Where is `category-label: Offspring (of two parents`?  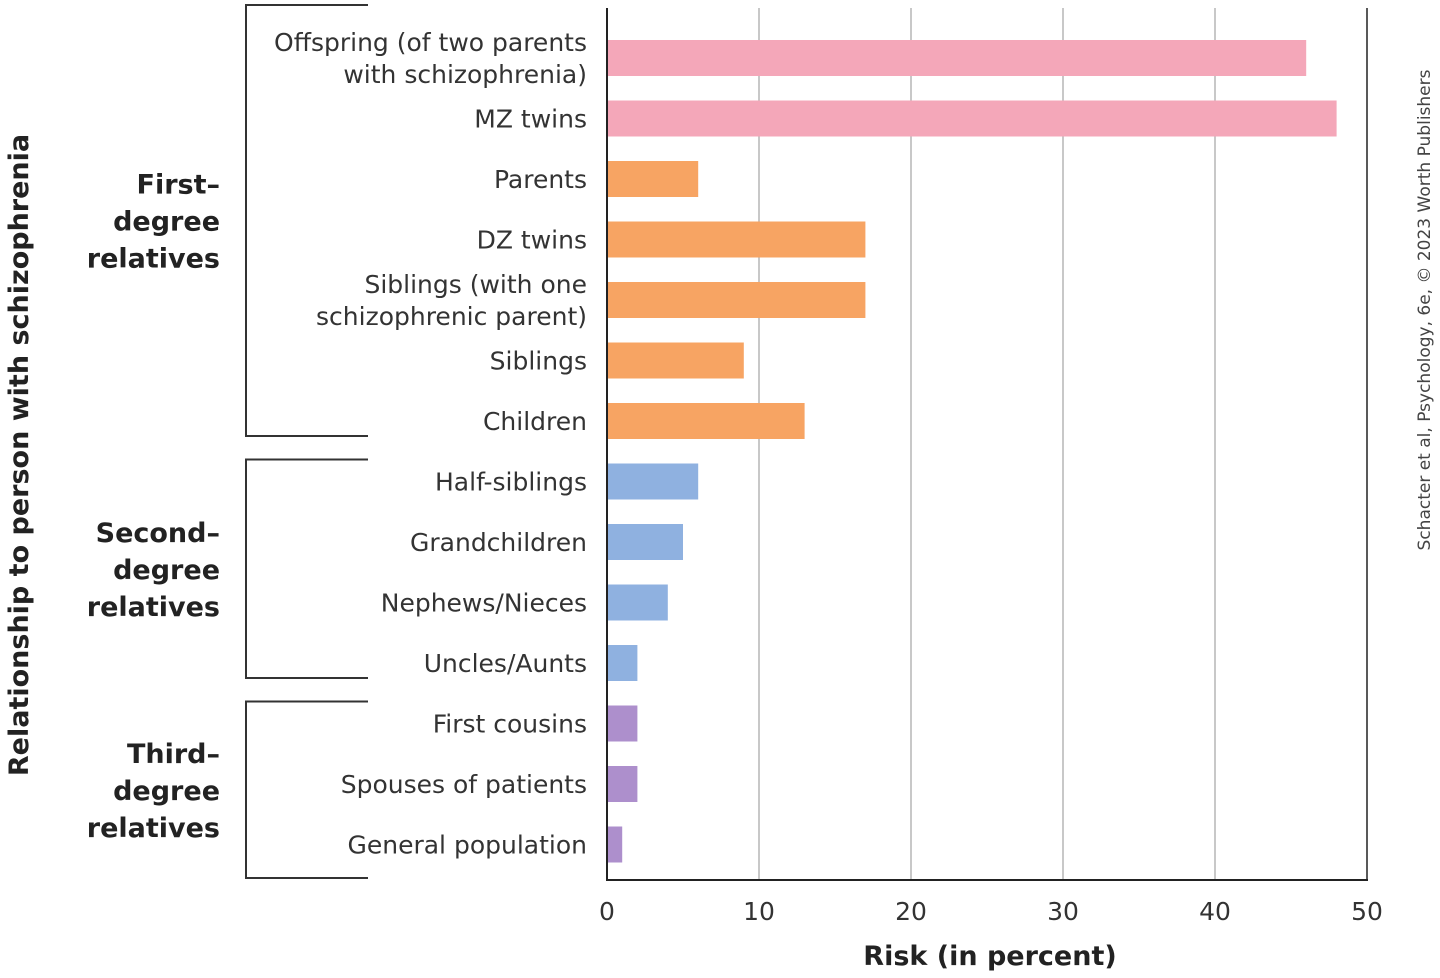 category-label: Offspring (of two parents is located at coordinates (430, 42).